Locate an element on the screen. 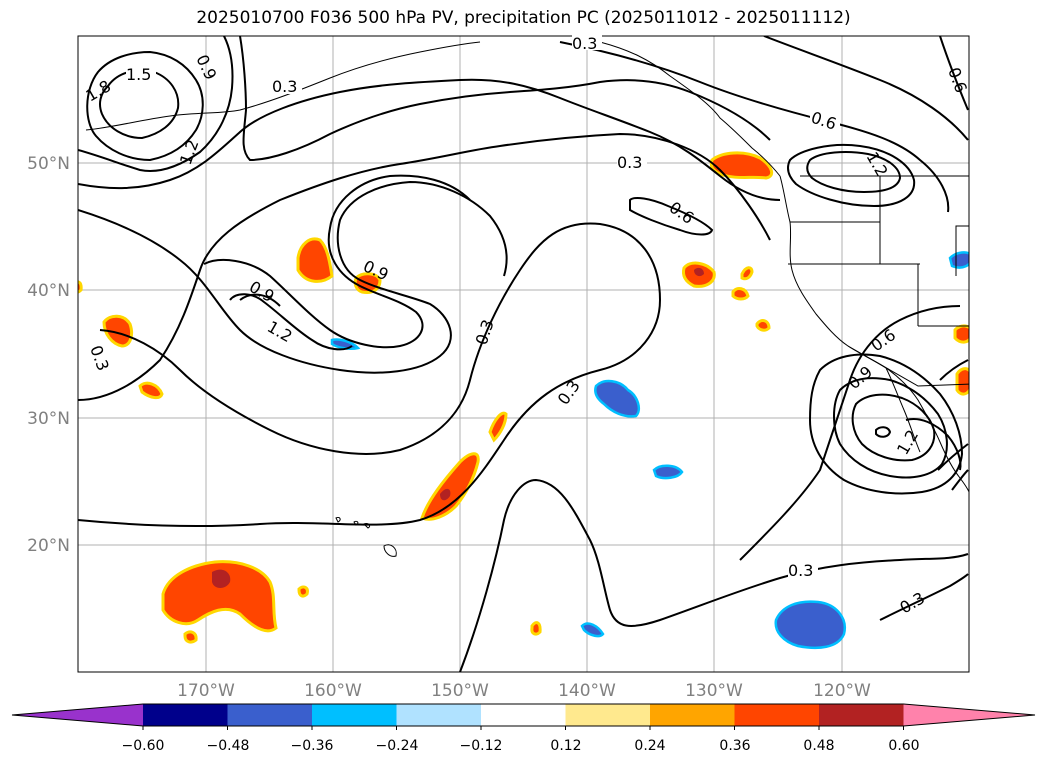 This screenshot has width=1047, height=765. lon-label: 140°W is located at coordinates (587, 691).